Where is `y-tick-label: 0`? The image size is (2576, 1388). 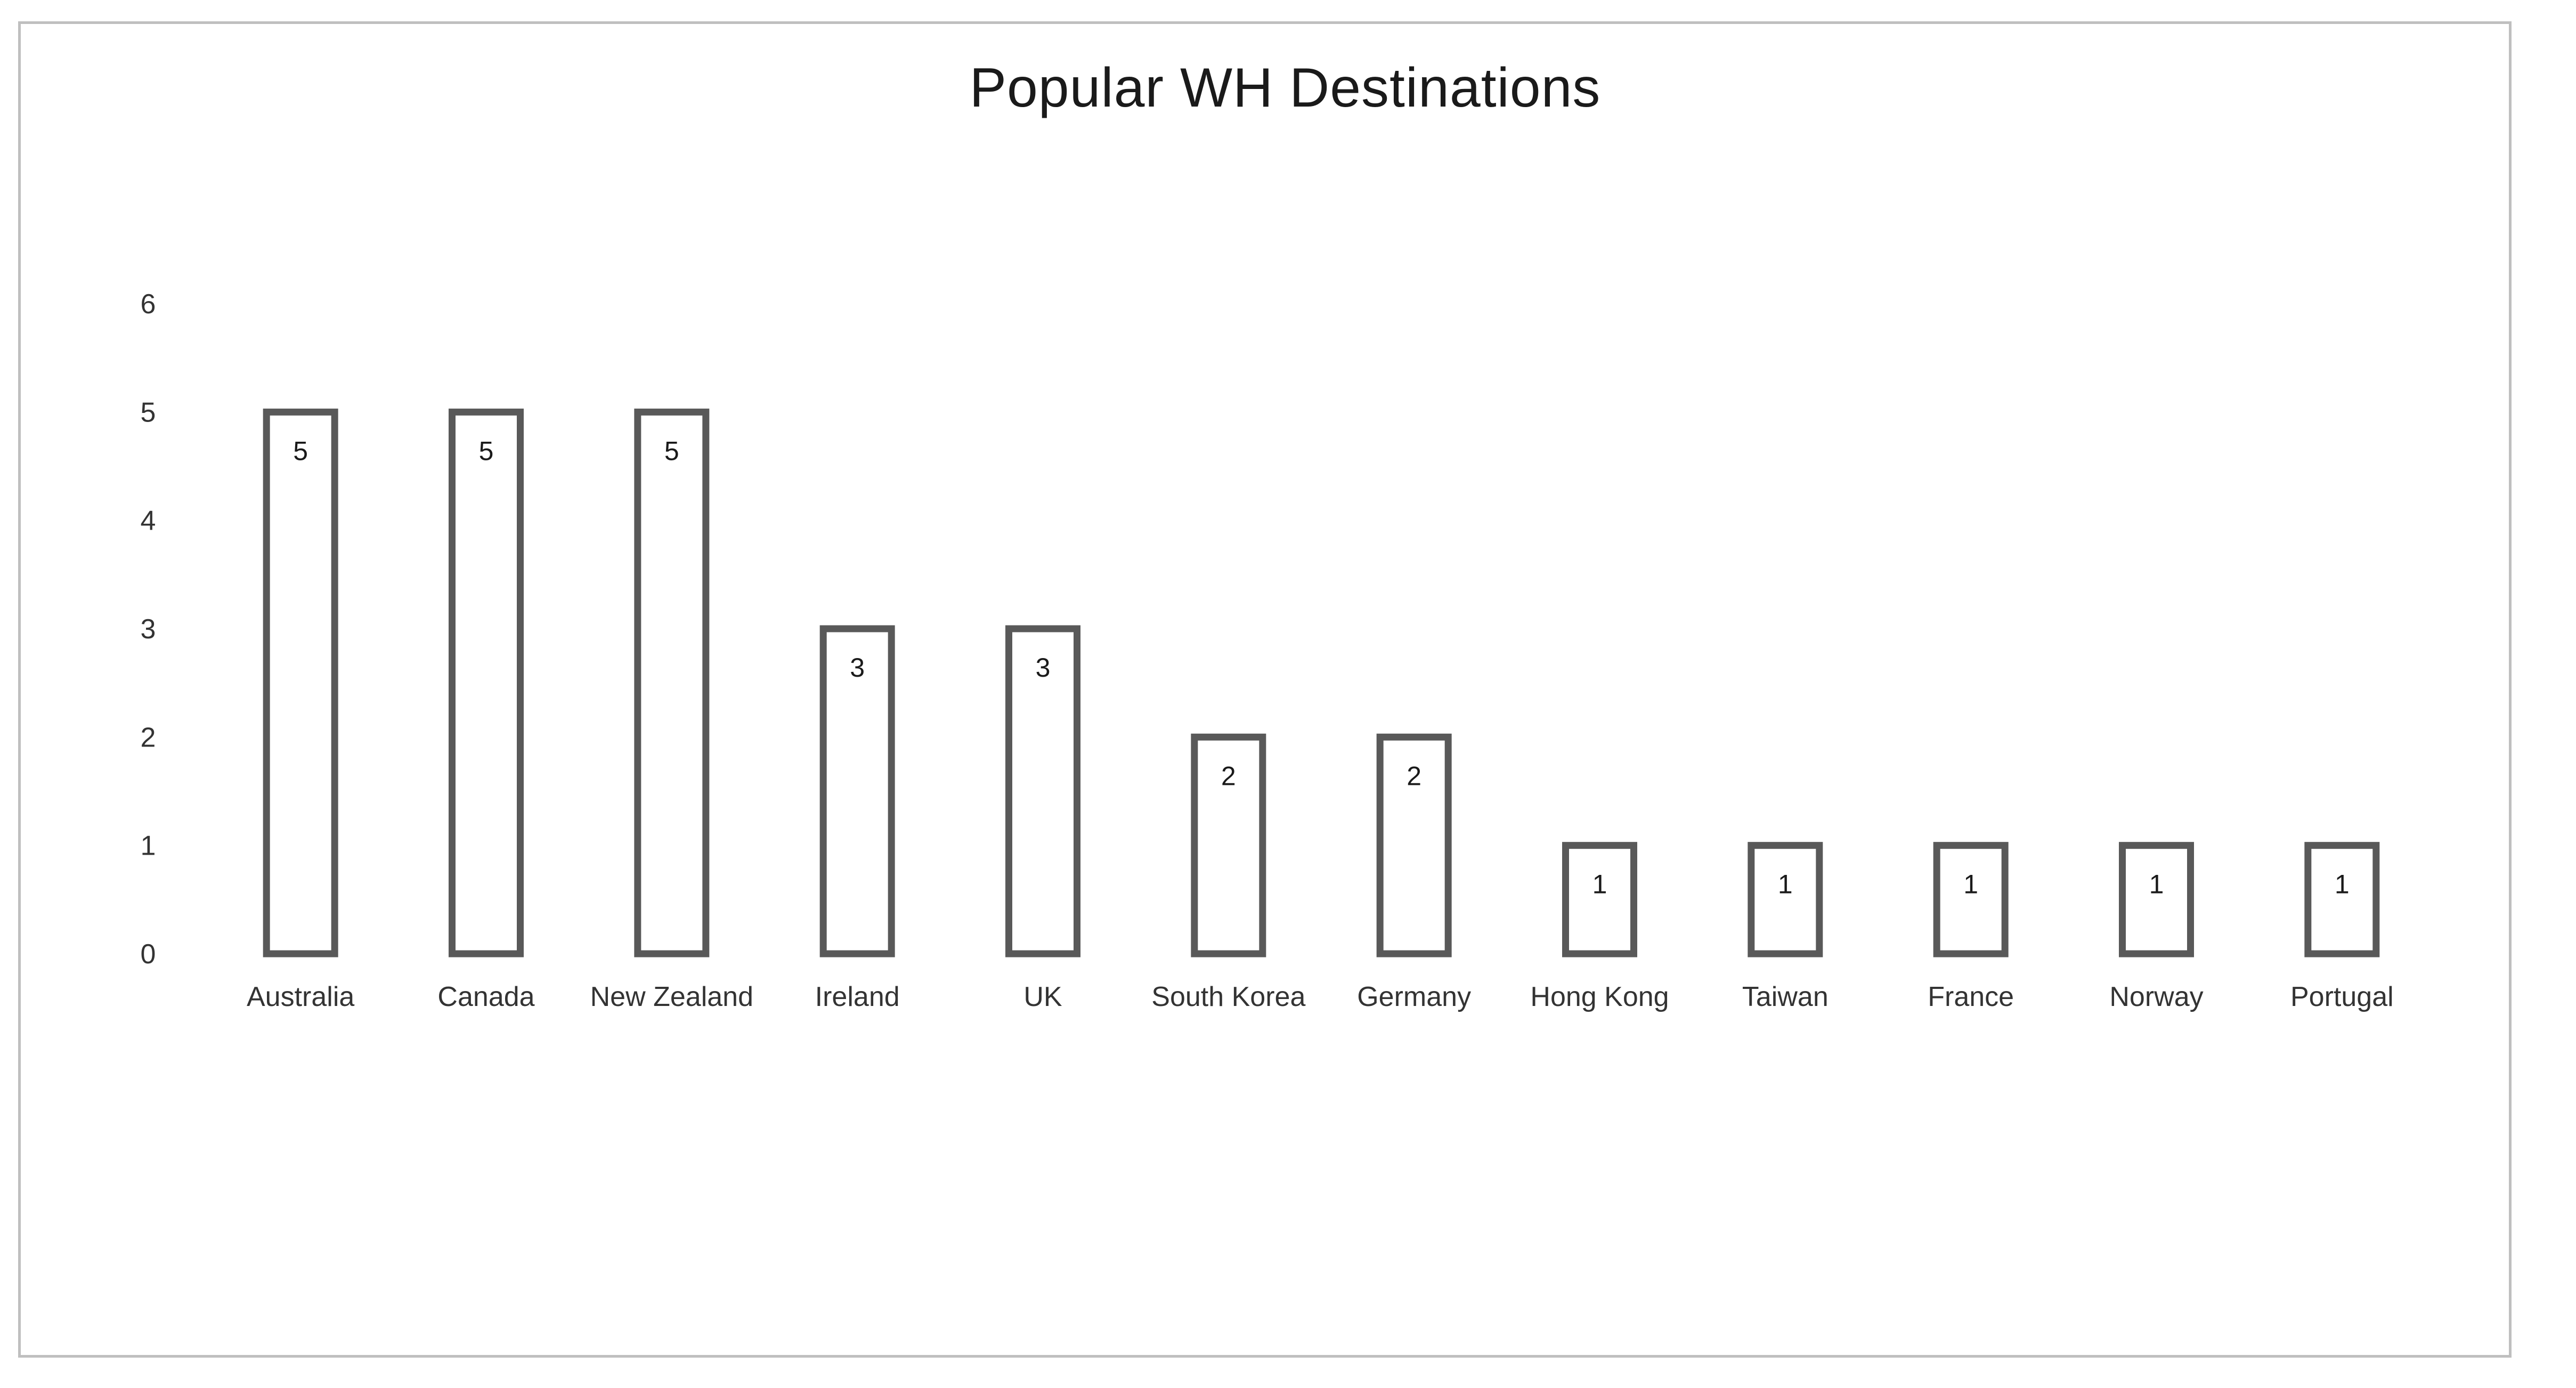 y-tick-label: 0 is located at coordinates (149, 954).